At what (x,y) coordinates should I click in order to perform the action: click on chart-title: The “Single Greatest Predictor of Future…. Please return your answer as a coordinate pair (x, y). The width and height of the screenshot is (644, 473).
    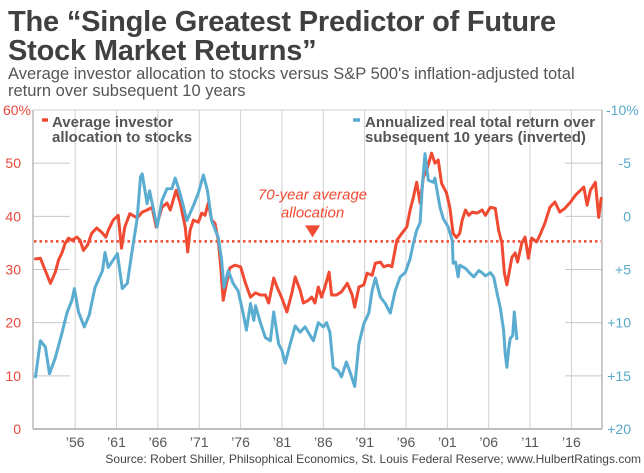
    Looking at the image, I should click on (282, 37).